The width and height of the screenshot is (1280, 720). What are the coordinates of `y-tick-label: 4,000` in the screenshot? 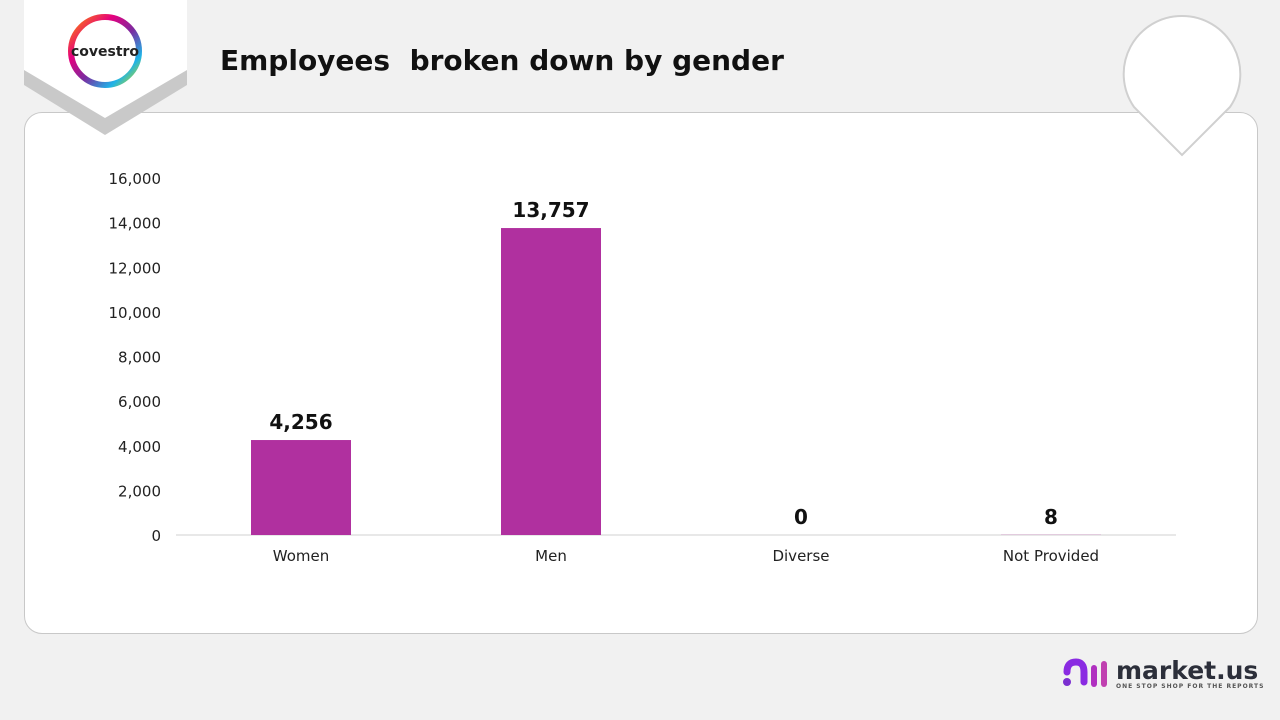 It's located at (139, 447).